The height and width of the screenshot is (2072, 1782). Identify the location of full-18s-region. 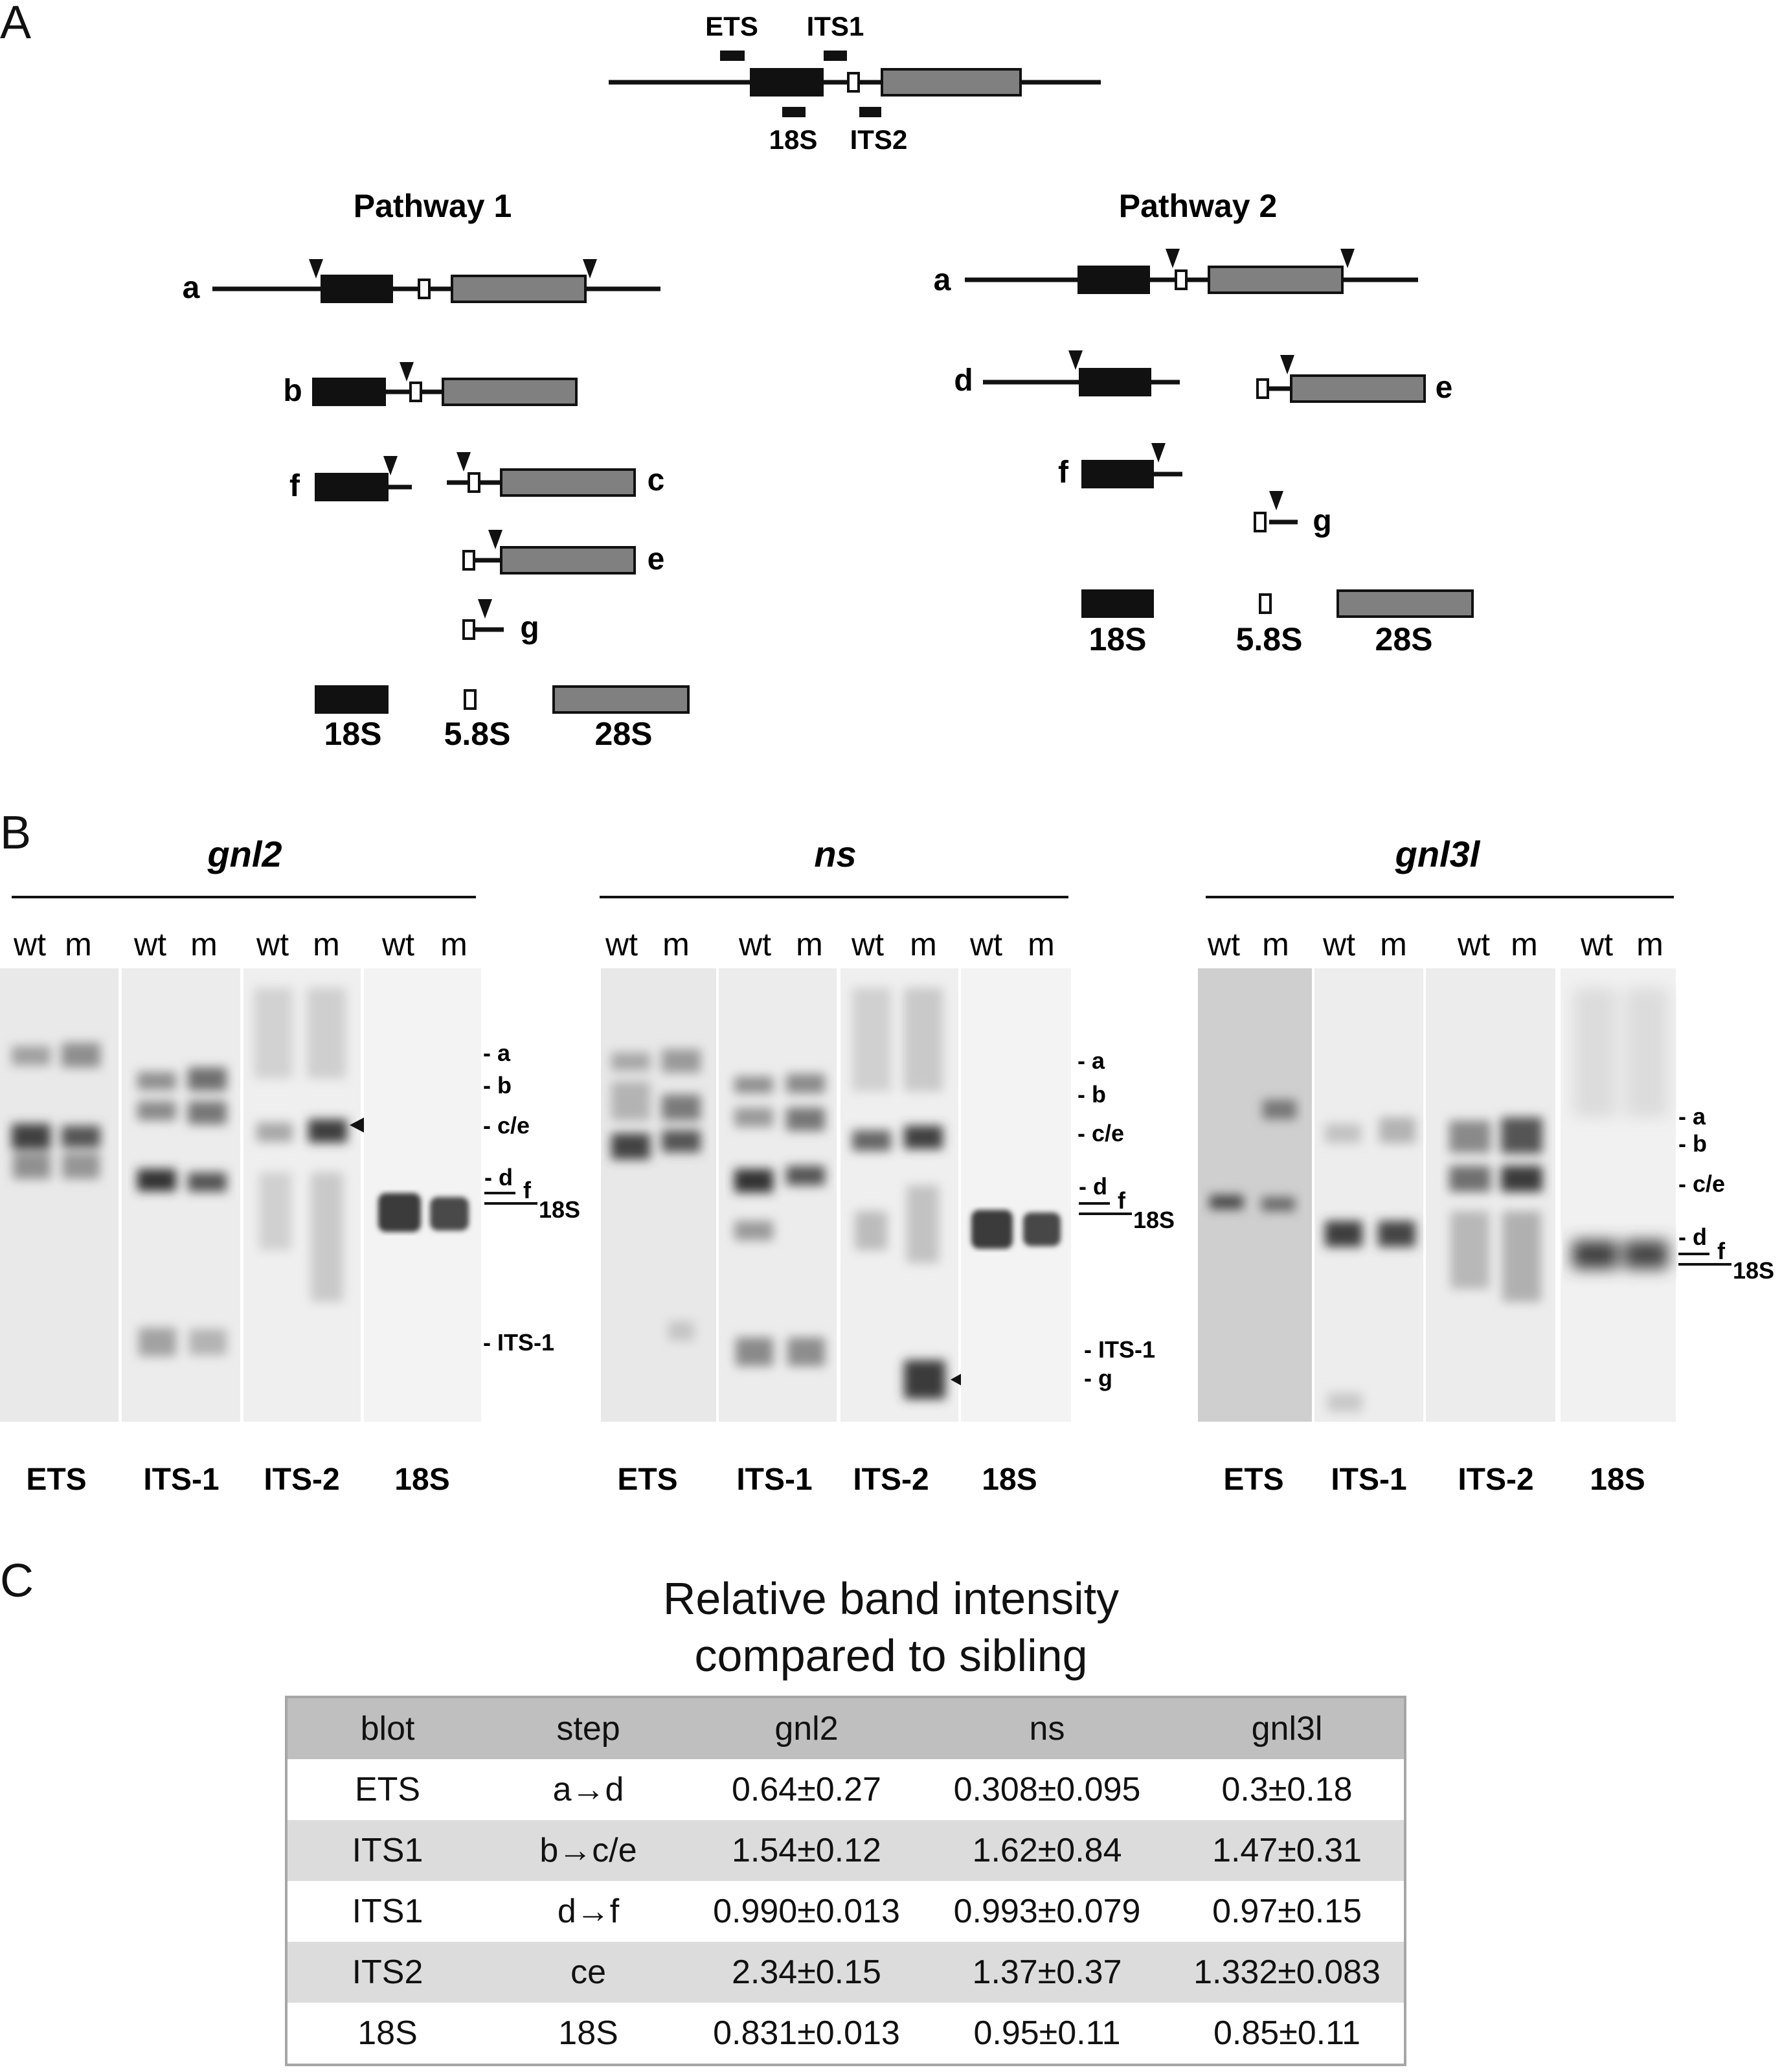
(787, 82).